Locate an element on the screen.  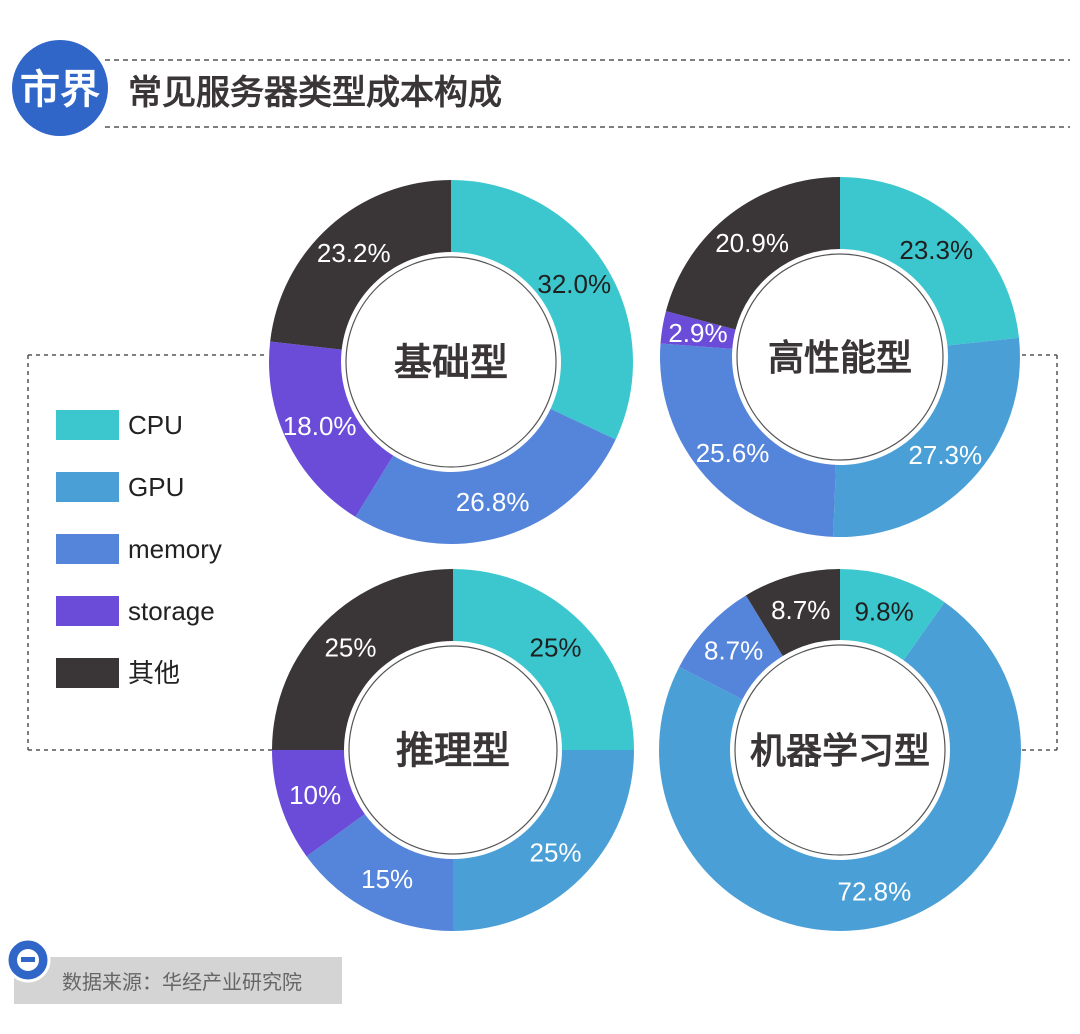
slice-label-other: 23.2% is located at coordinates (354, 253).